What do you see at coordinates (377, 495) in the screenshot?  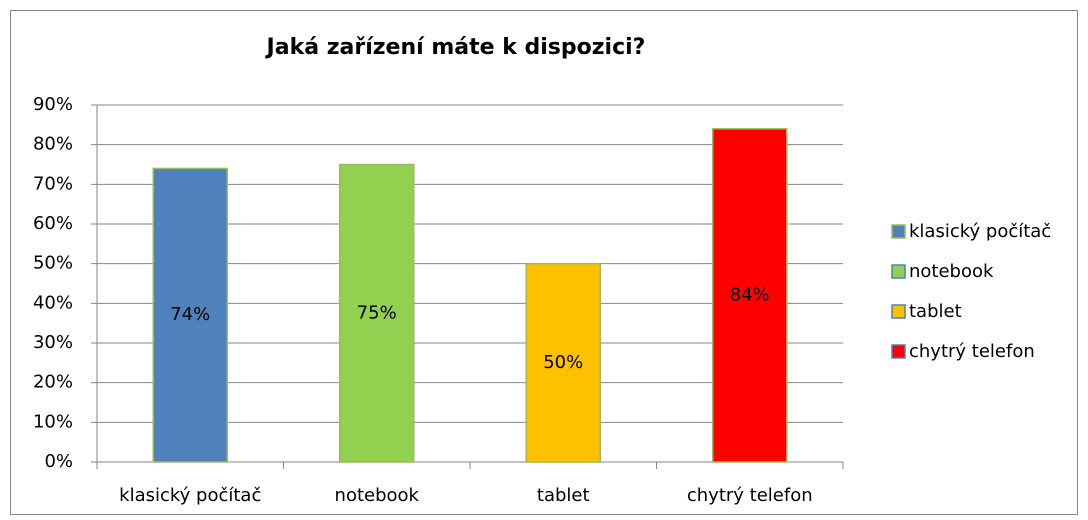 I see `x-tick-label: notebook` at bounding box center [377, 495].